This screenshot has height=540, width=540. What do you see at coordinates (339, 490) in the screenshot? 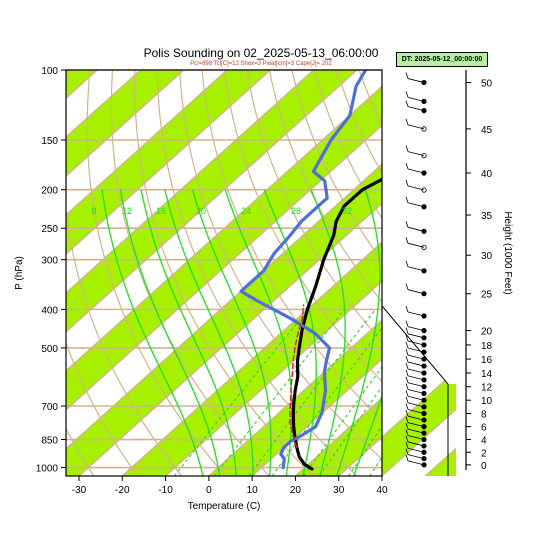
I see `x-tick-label: 30` at bounding box center [339, 490].